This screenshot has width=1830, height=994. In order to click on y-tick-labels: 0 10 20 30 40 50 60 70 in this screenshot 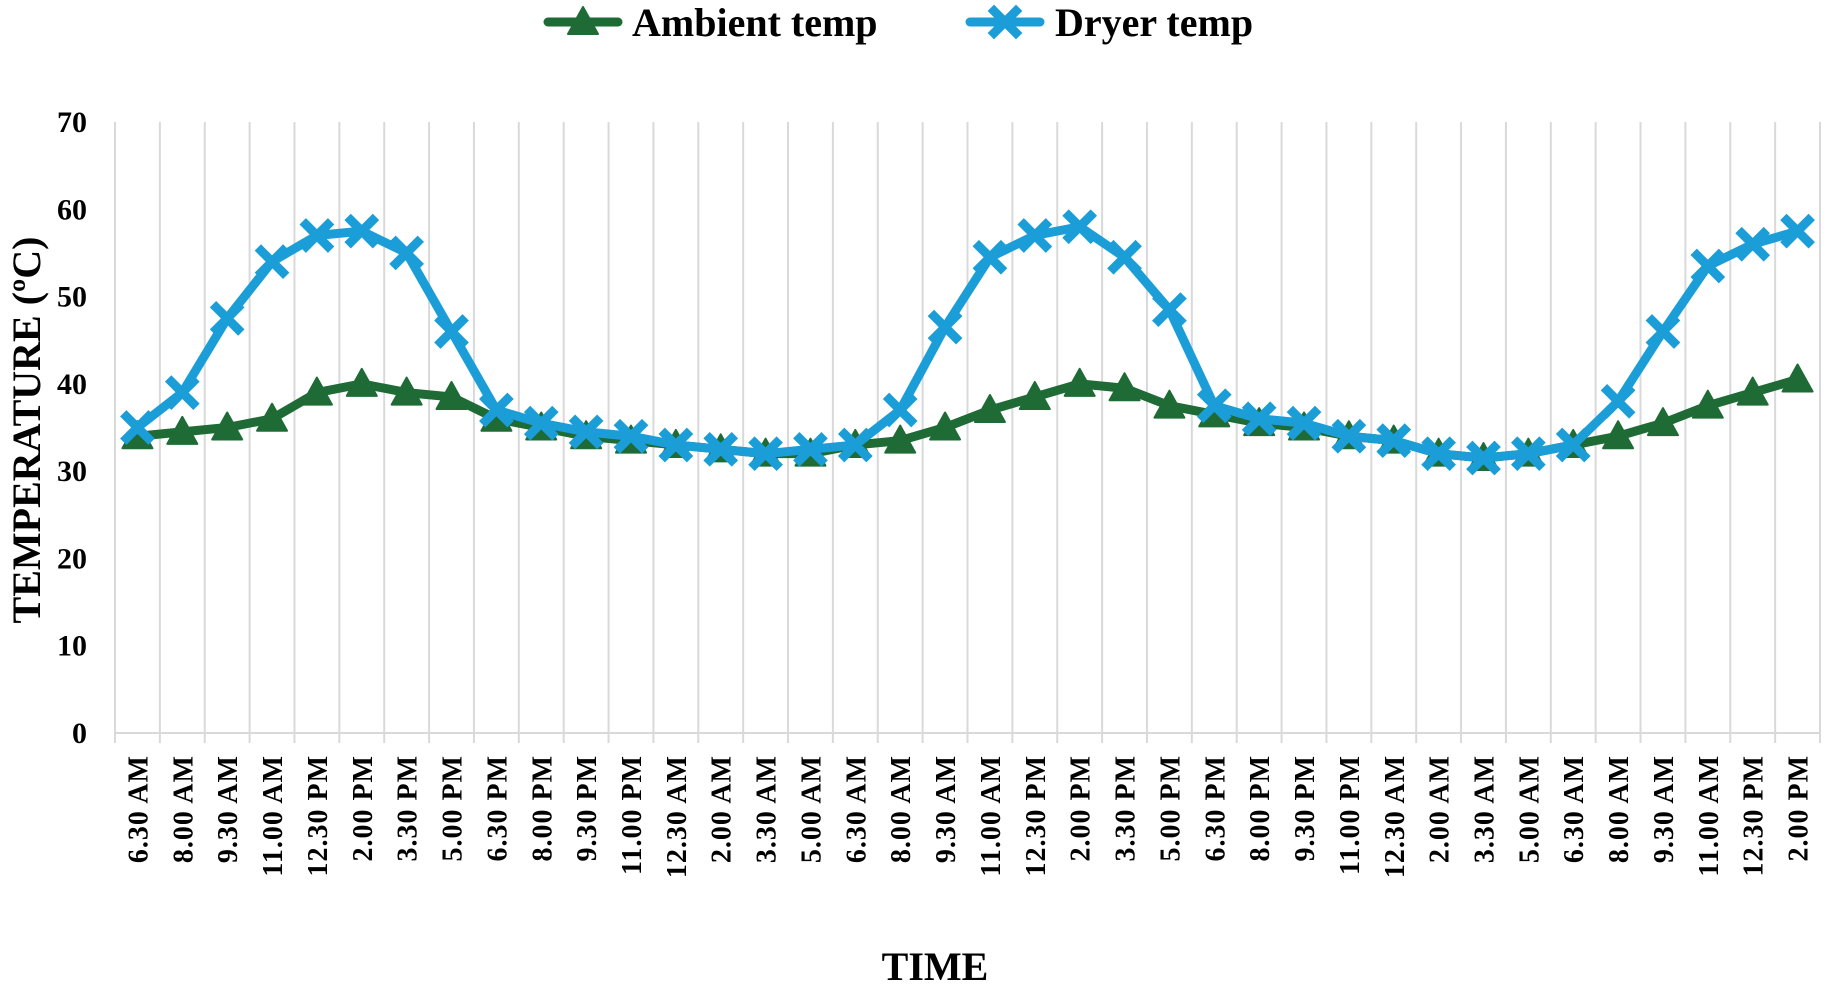, I will do `click(72, 428)`.